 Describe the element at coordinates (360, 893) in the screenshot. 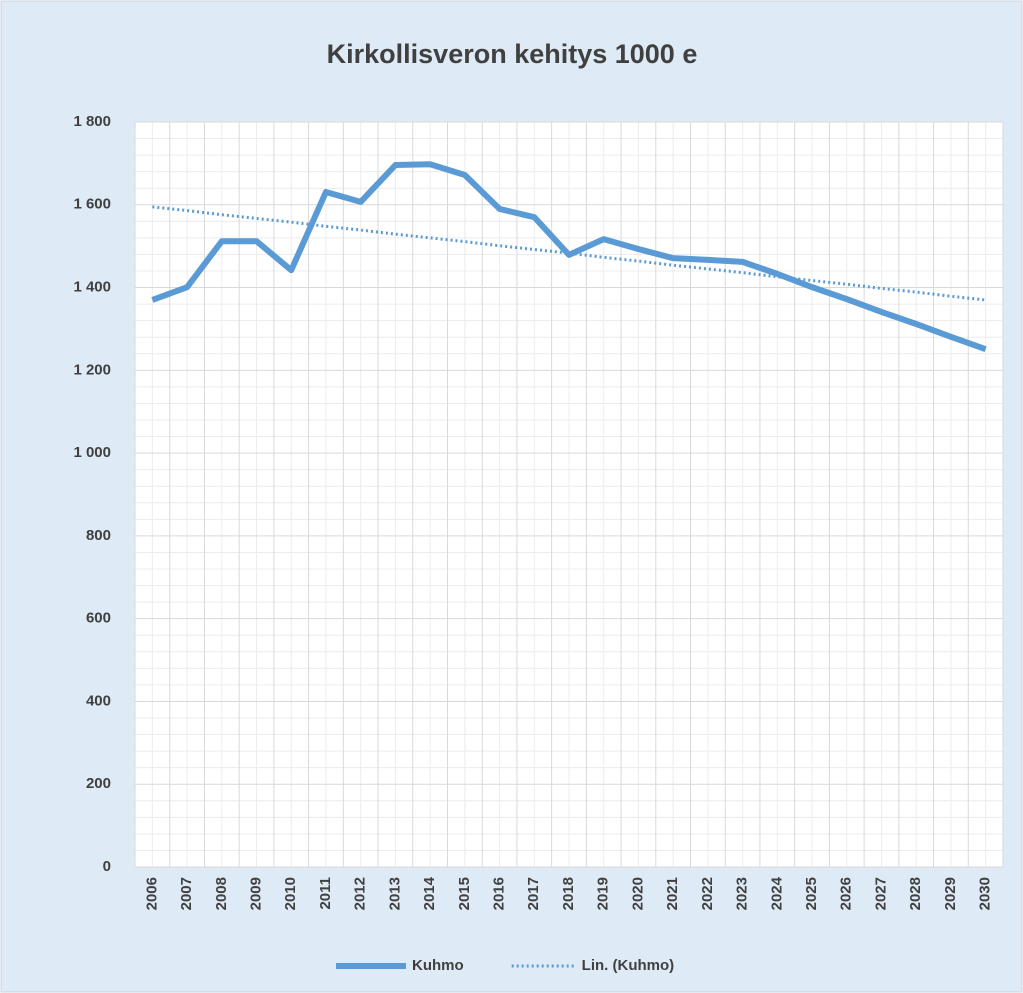

I see `x-tick-label: 2012` at that location.